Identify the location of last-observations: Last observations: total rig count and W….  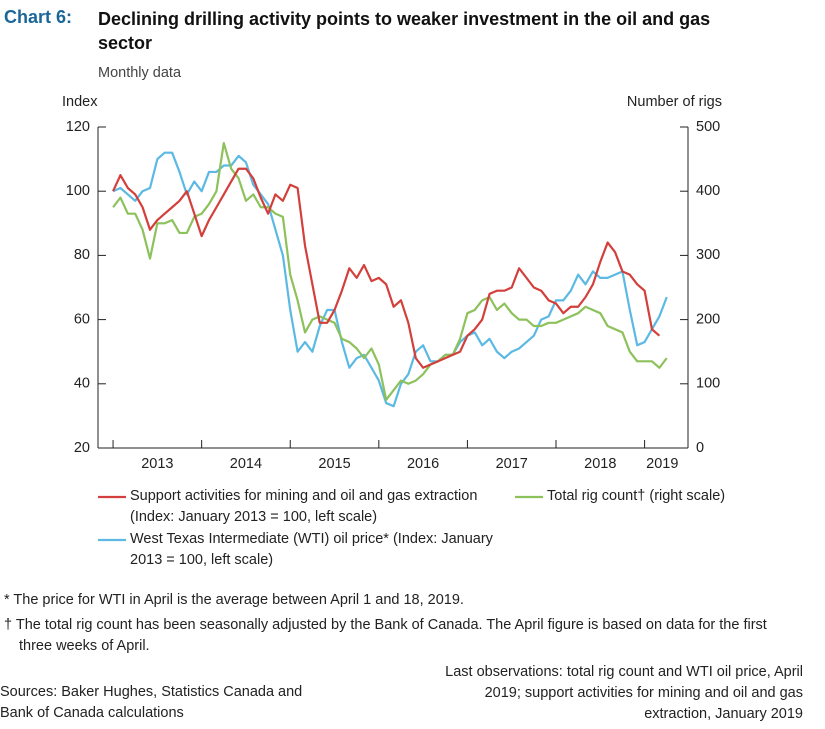
(624, 693).